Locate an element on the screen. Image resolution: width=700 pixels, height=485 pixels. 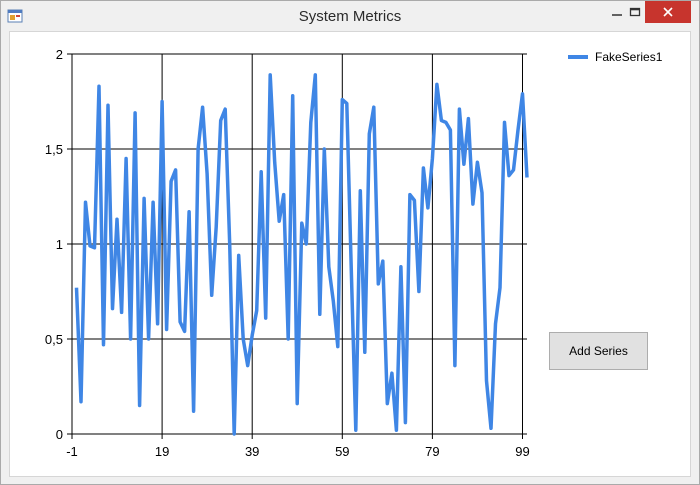
app-icon is located at coordinates (15, 16).